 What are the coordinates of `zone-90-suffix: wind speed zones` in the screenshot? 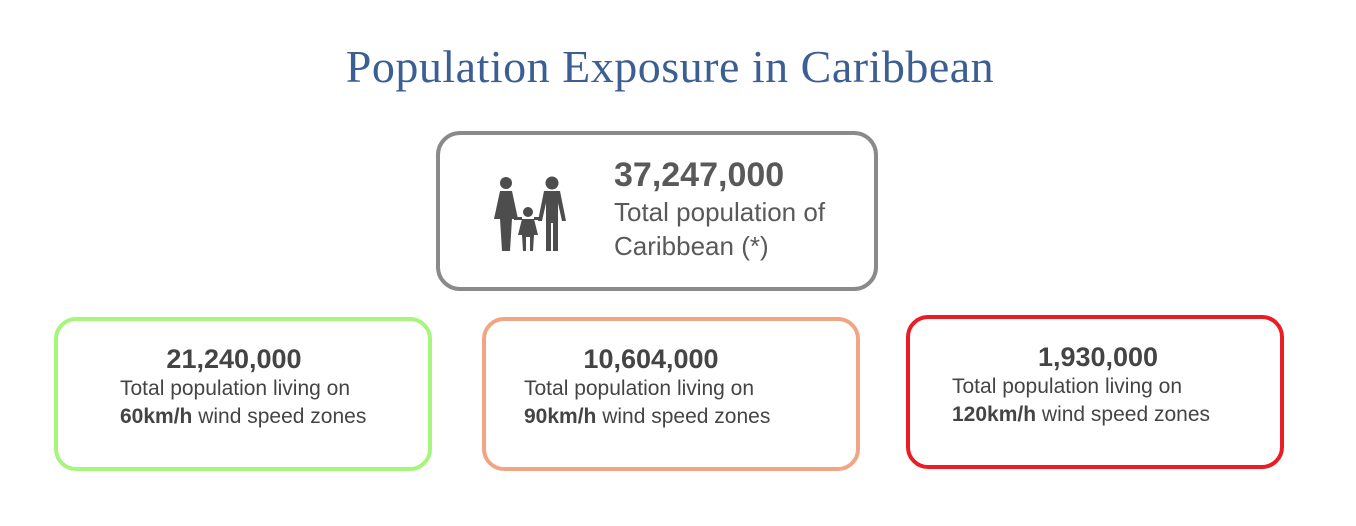 It's located at (683, 416).